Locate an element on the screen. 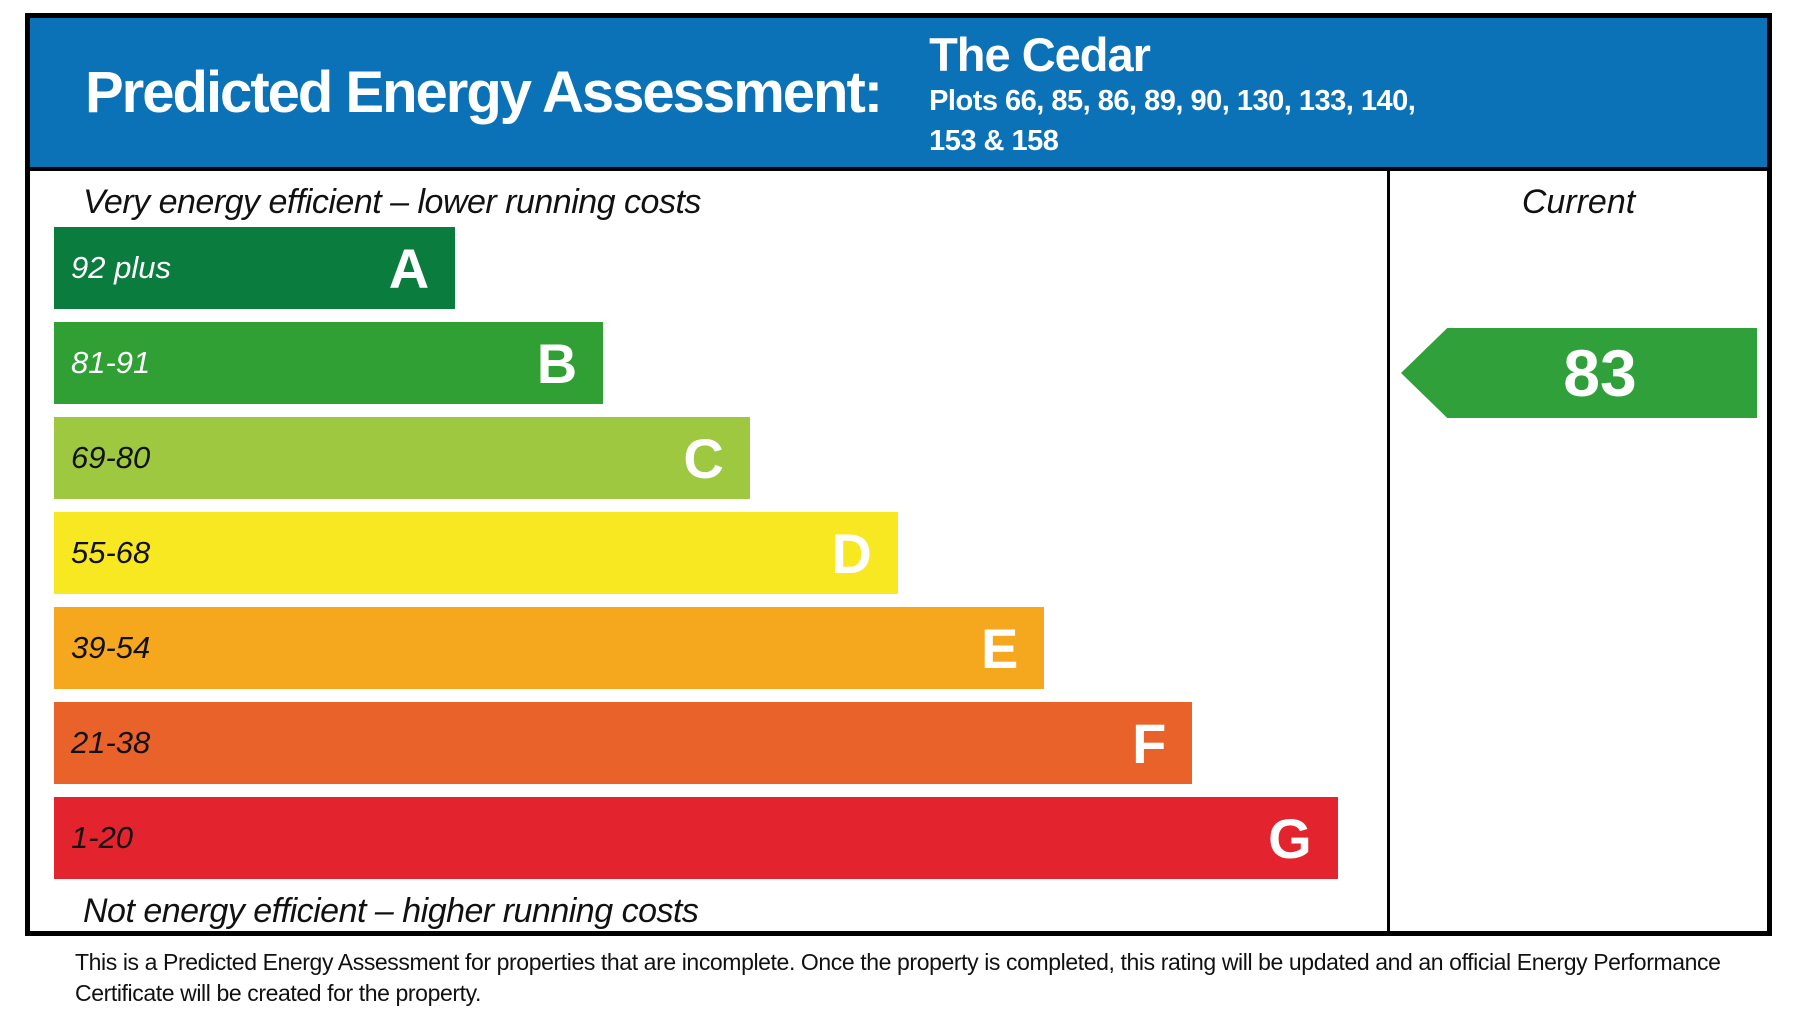 The height and width of the screenshot is (1012, 1800). band-row-f: 21-38 F is located at coordinates (720, 743).